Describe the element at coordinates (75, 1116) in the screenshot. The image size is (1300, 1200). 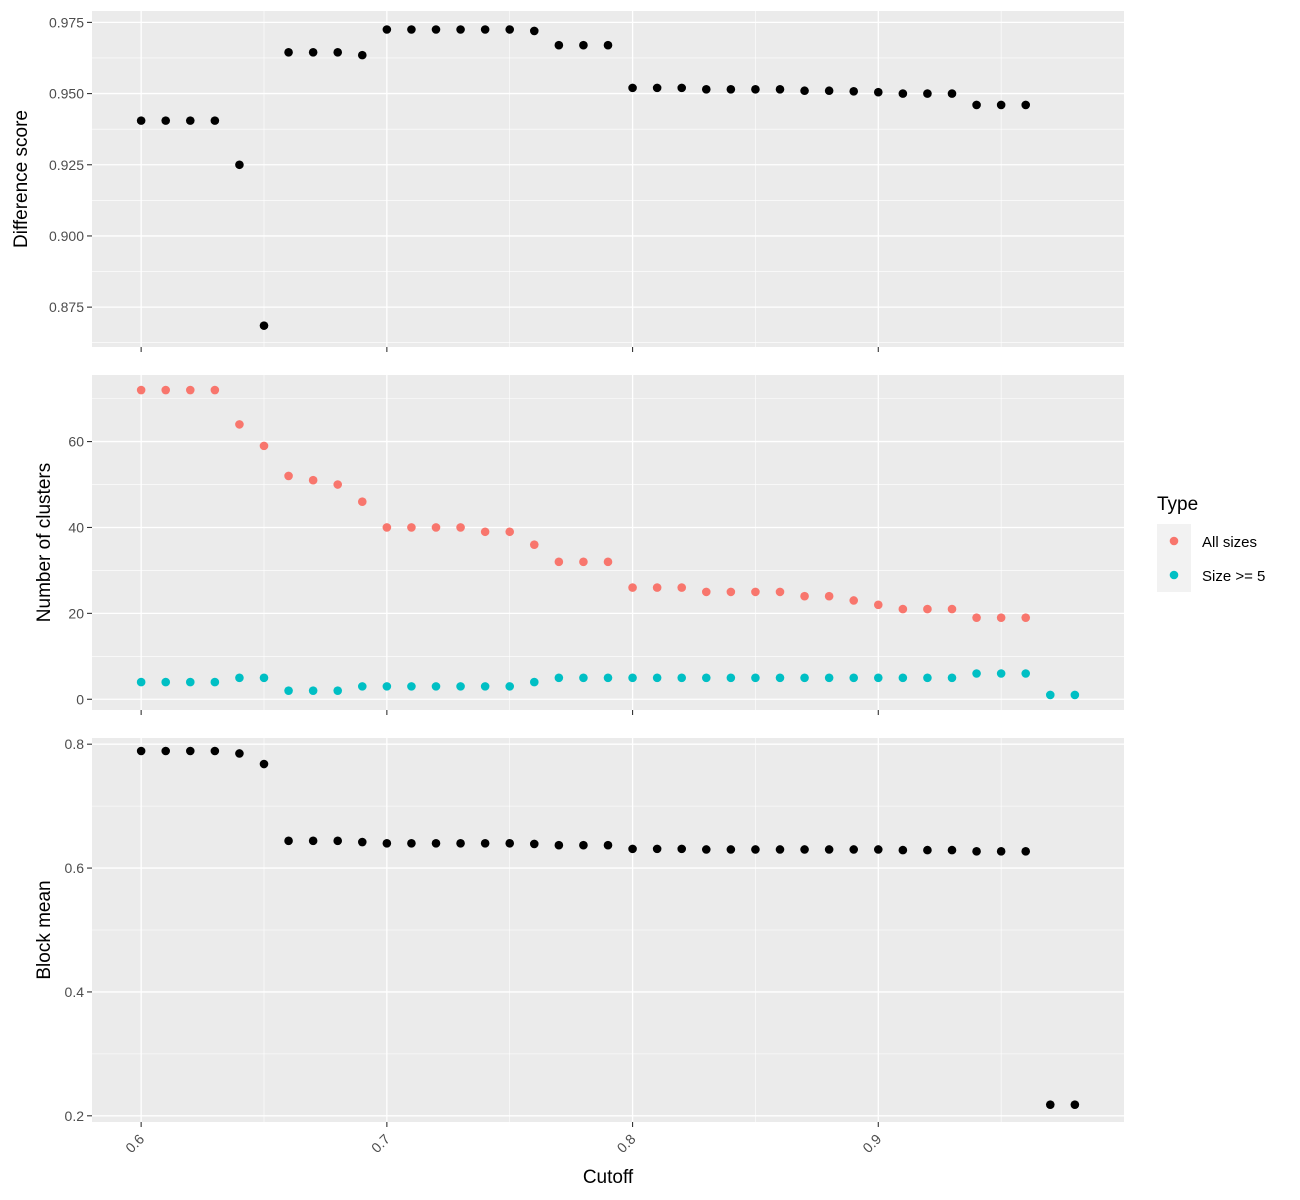
I see `y-tick-label: 0.2` at that location.